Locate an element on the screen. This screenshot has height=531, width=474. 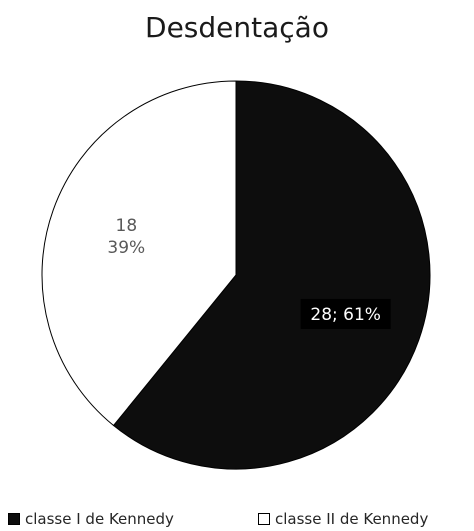
data-label-1: 28; 61% is located at coordinates (345, 313).